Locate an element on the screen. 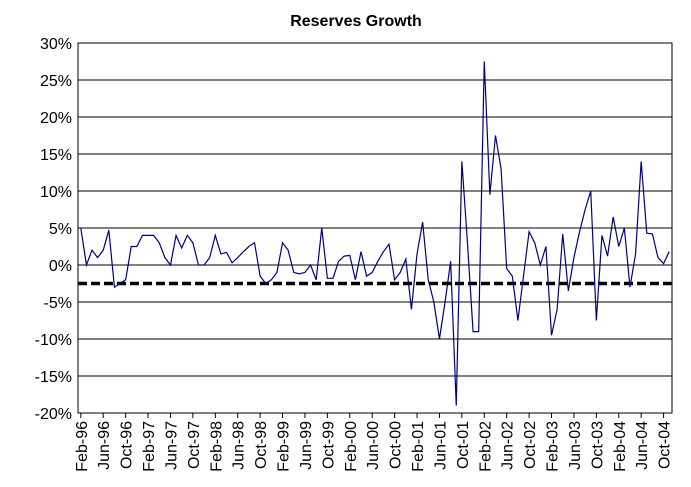 This screenshot has height=487, width=691. x-tick-label: Jun-03 is located at coordinates (575, 445).